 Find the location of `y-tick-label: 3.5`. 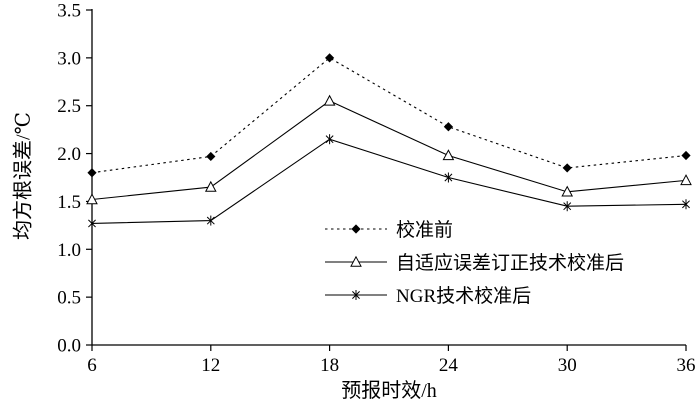

y-tick-label: 3.5 is located at coordinates (69, 11).